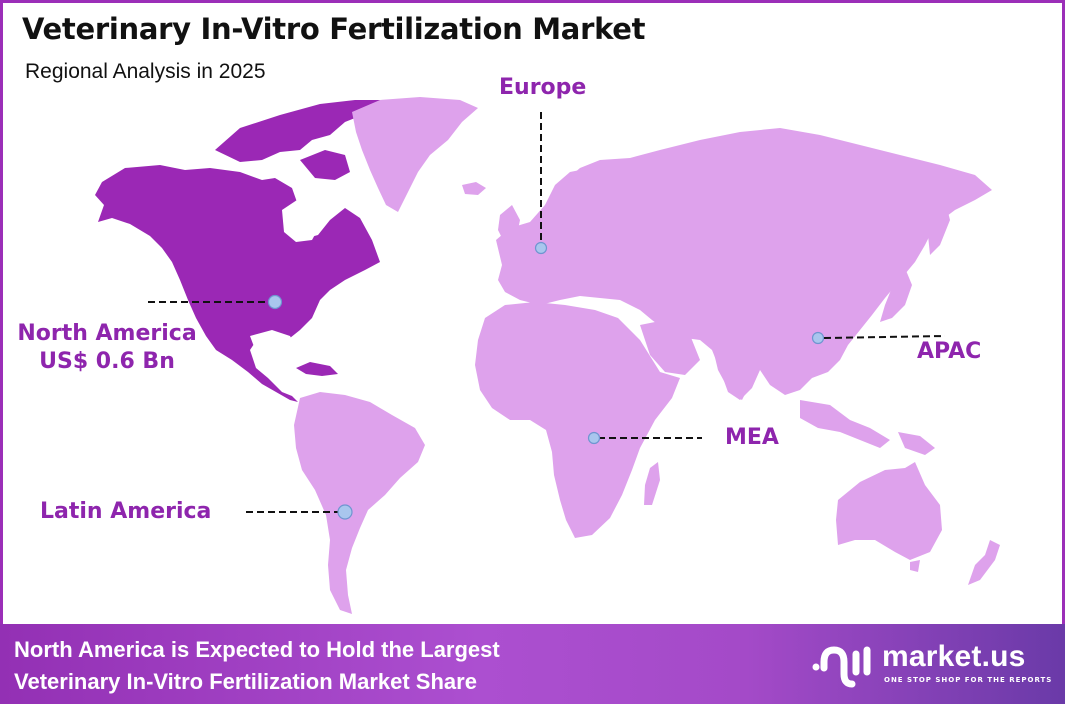 This screenshot has width=1065, height=704. Describe the element at coordinates (145, 71) in the screenshot. I see `page-subtitle: Regional Analysis in 2025` at that location.